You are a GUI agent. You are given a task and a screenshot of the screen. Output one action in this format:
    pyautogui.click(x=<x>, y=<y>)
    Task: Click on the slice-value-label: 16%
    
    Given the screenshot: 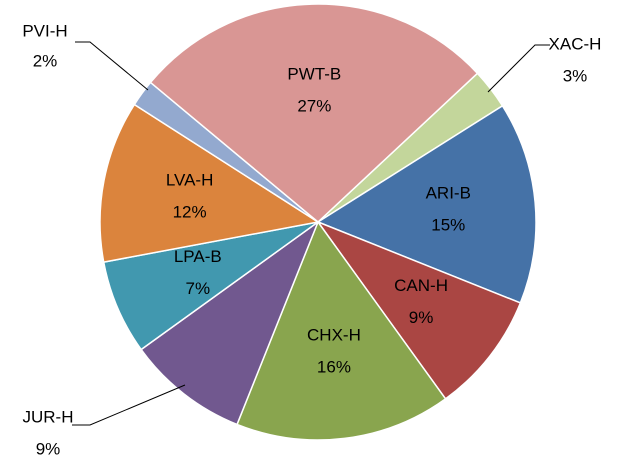 What is the action you would take?
    pyautogui.click(x=334, y=366)
    